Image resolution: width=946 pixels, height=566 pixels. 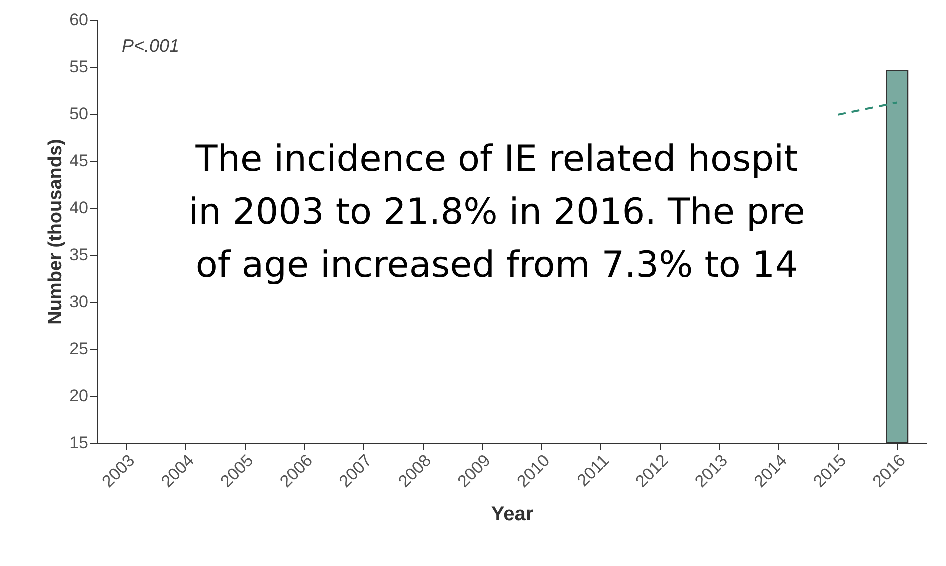 I want to click on y-tick-label: 20, so click(x=79, y=396).